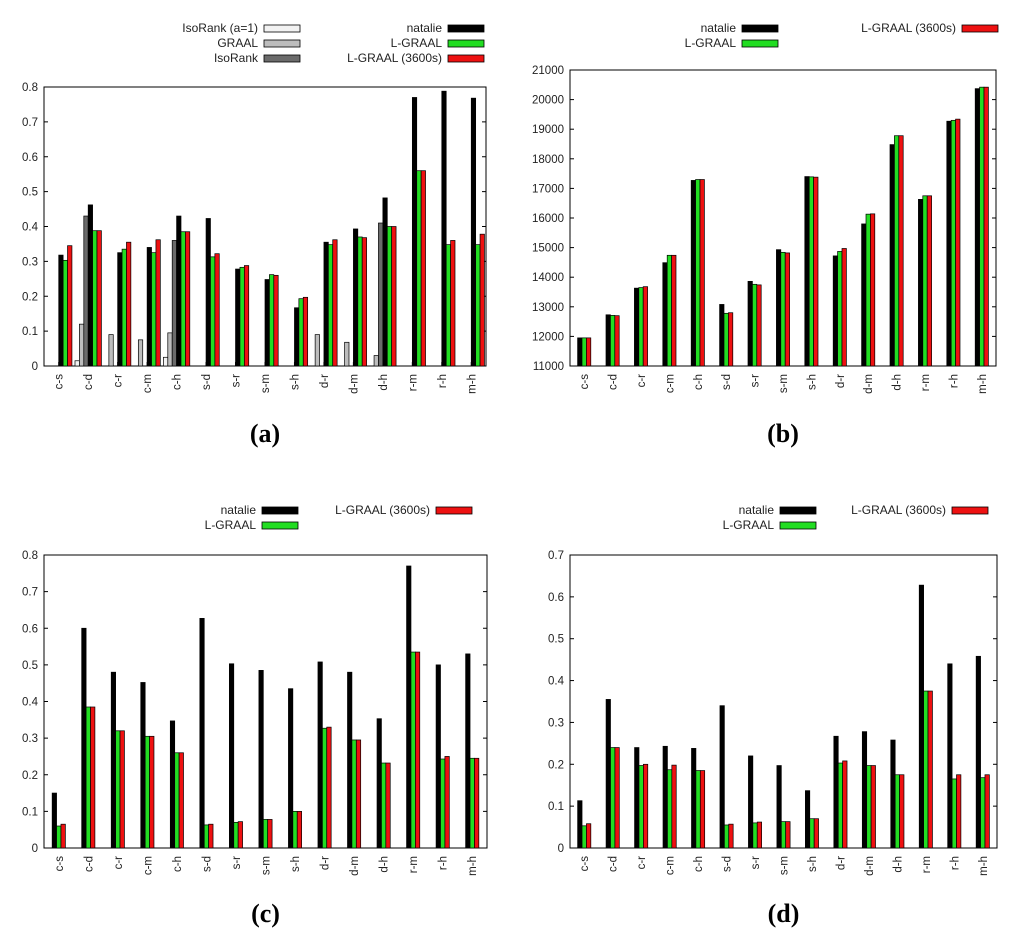 This screenshot has width=1024, height=950. What do you see at coordinates (556, 640) in the screenshot?
I see `y-tick-label: 0.5` at bounding box center [556, 640].